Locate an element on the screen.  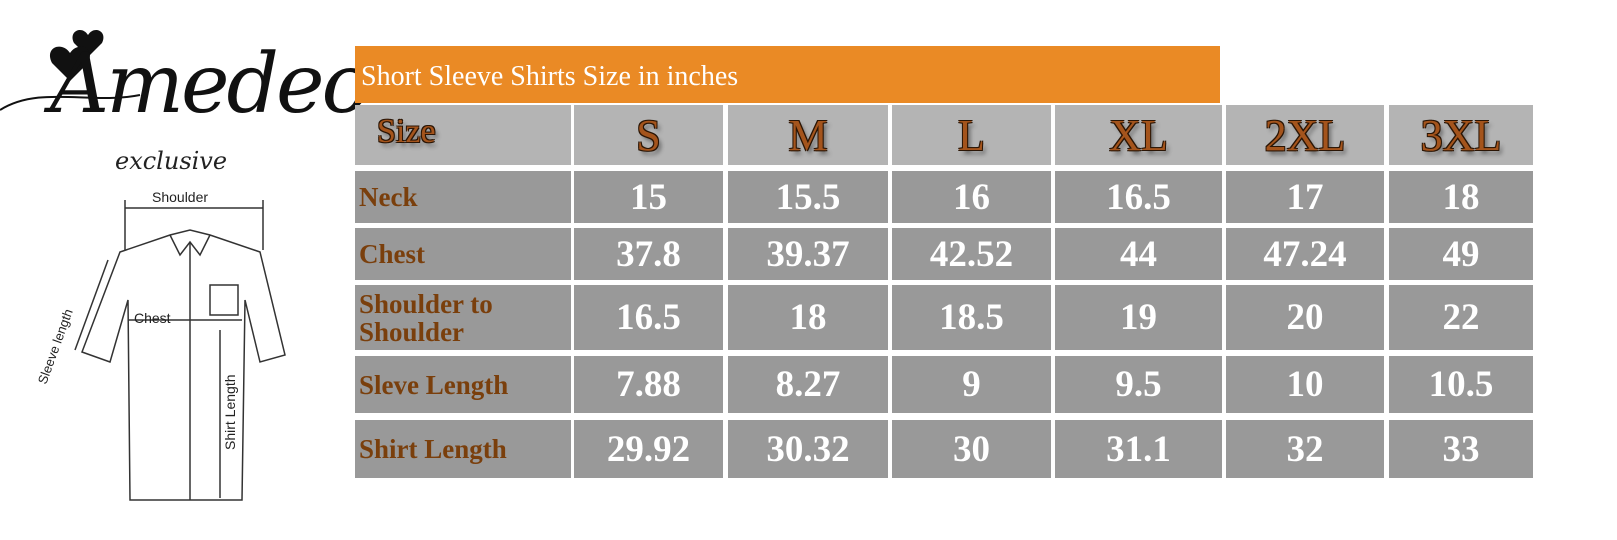
header-size-xl: XL is located at coordinates (1138, 135).